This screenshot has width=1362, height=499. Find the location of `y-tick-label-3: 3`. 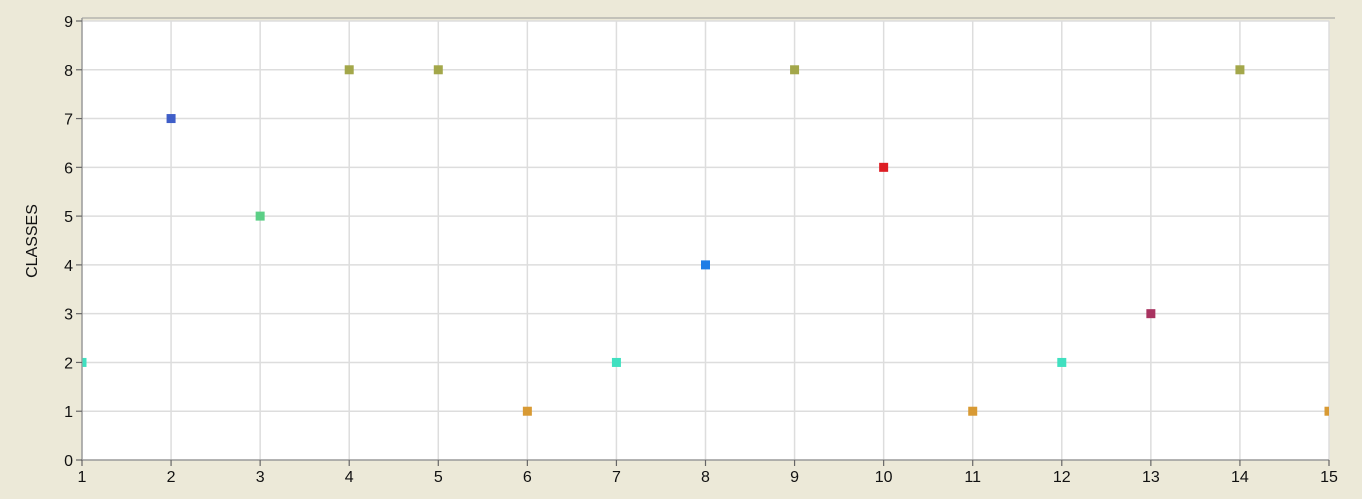

y-tick-label-3: 3 is located at coordinates (68, 315).